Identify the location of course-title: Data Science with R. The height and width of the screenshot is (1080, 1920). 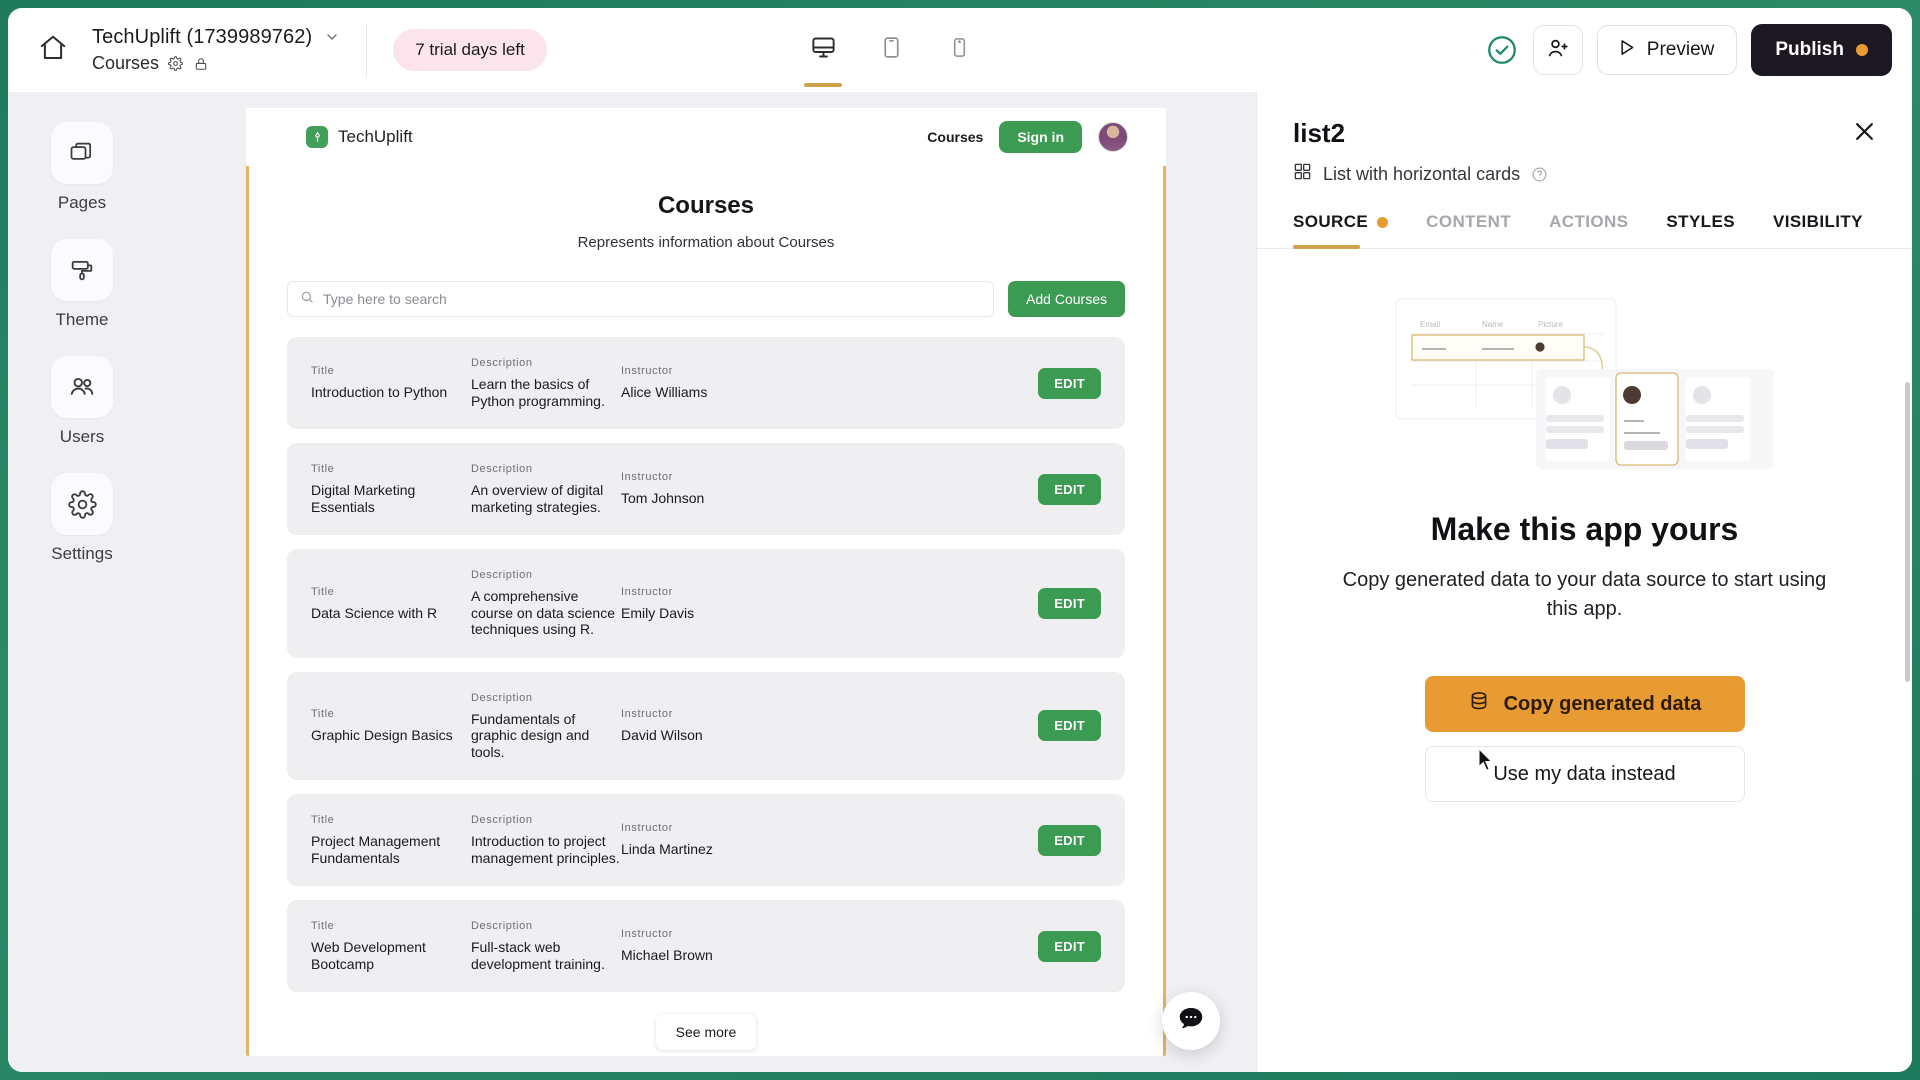
(374, 612).